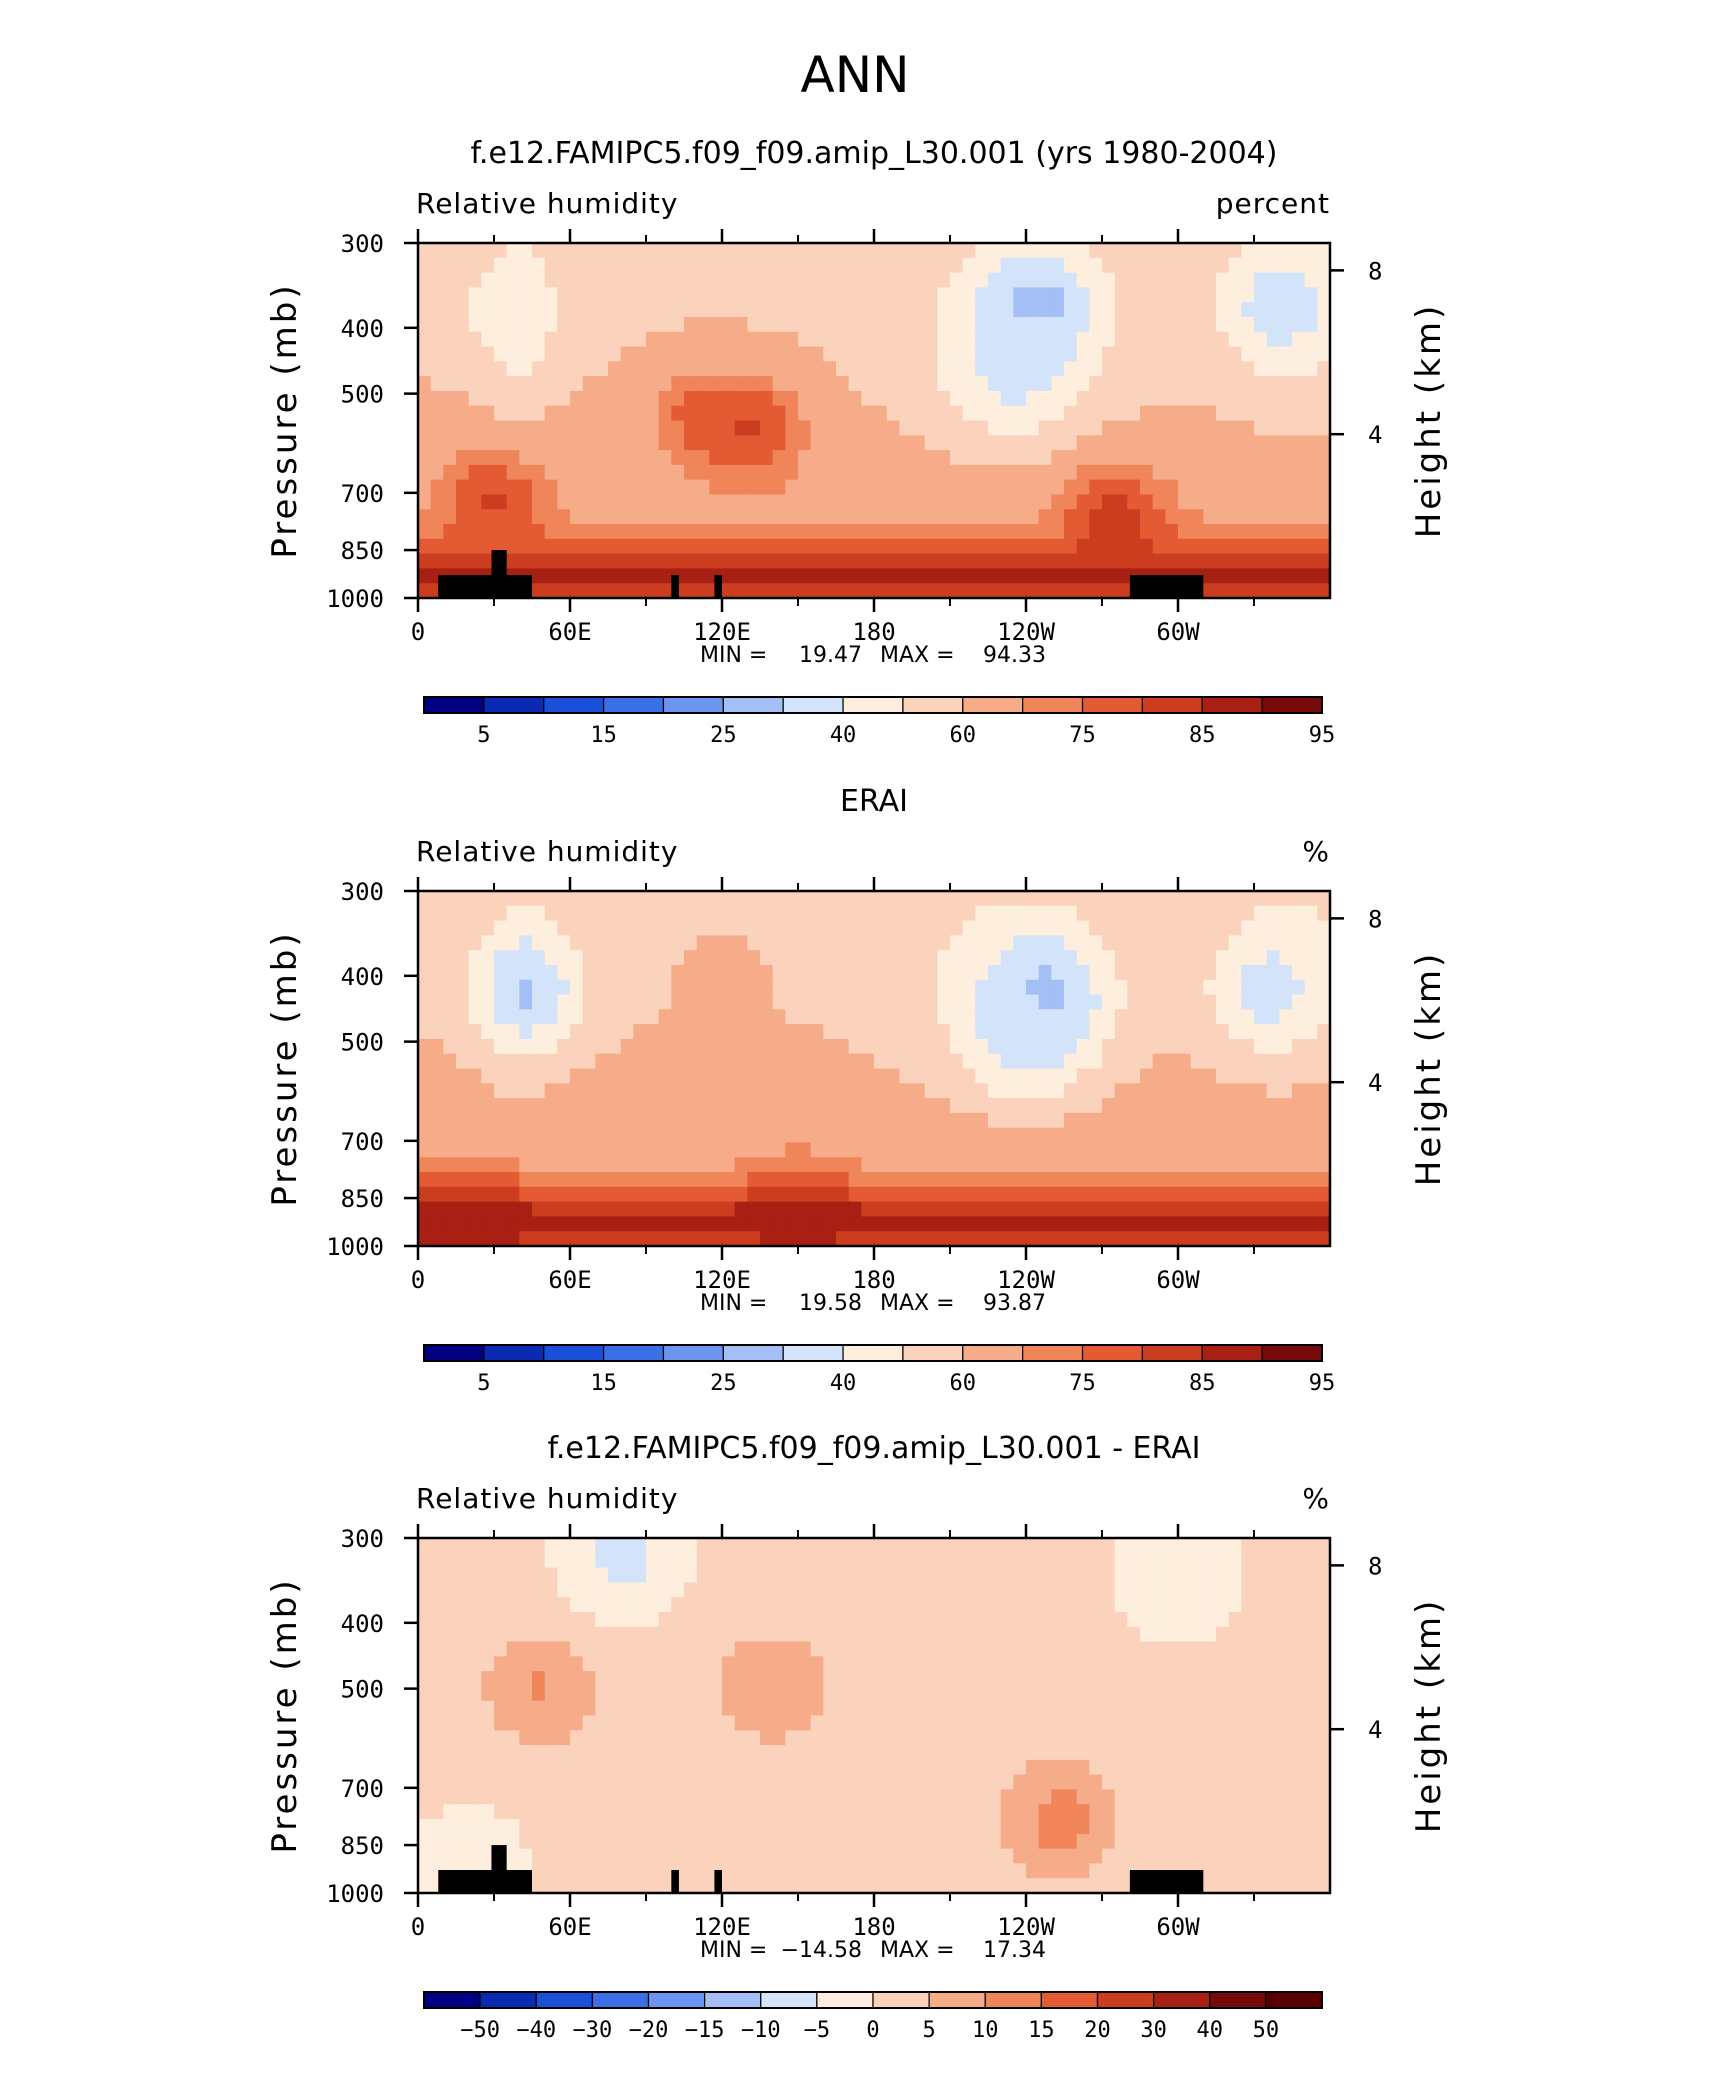 The image size is (1710, 2074). What do you see at coordinates (418, 632) in the screenshot?
I see `x-tick-label: 0` at bounding box center [418, 632].